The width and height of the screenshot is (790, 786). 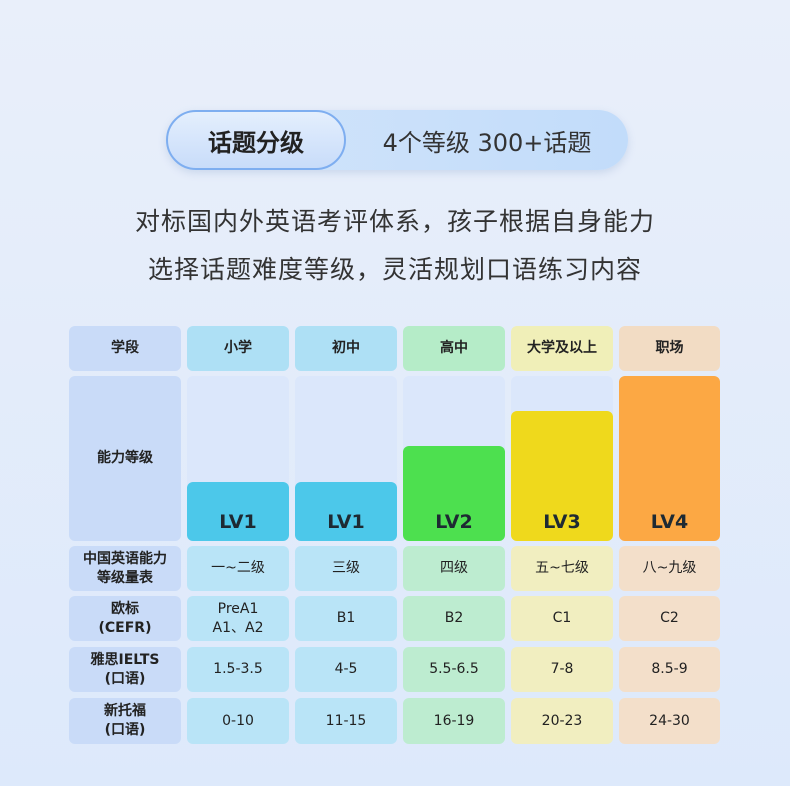 I want to click on toefl-cell: 16-19, so click(x=454, y=721).